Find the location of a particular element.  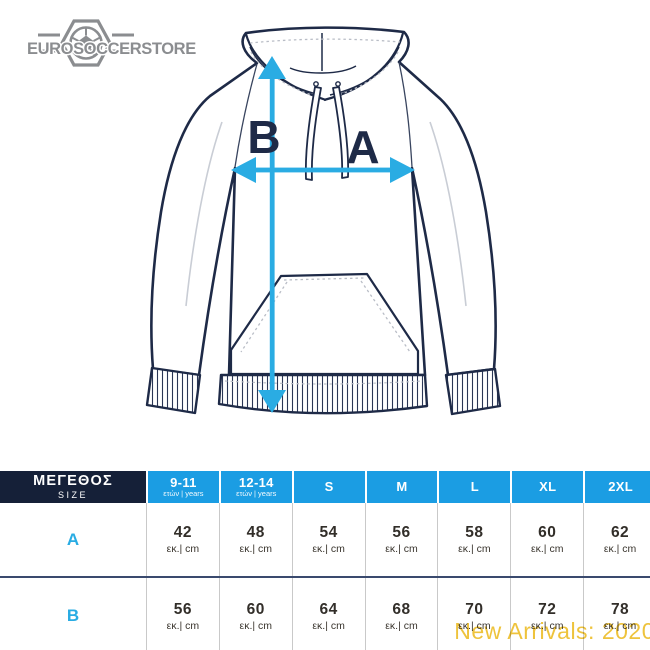

watermark-text: New Arrivals: 2020 is located at coordinates (552, 631).